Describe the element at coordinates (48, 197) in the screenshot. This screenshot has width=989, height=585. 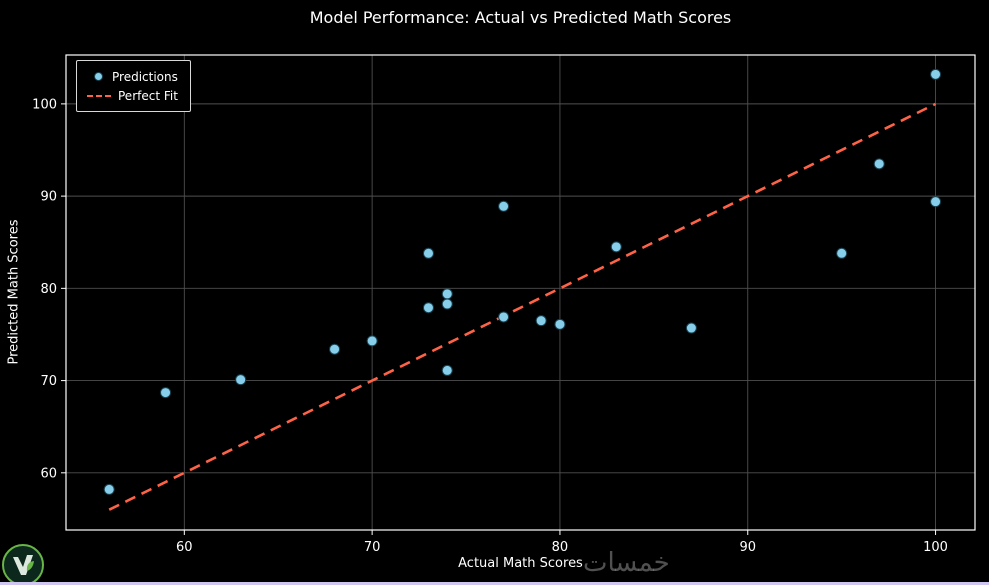
I see `y-tick-label: 90` at that location.